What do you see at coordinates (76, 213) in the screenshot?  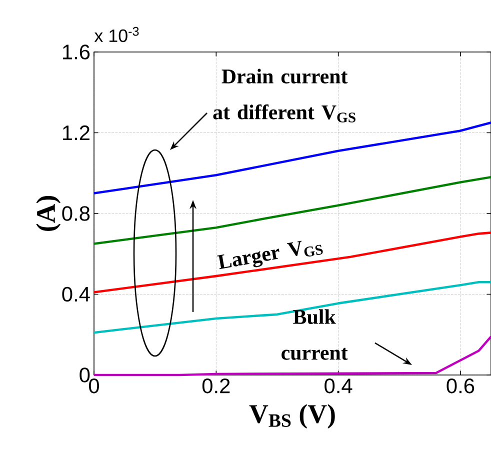 I see `y-tick-label: 0.8` at bounding box center [76, 213].